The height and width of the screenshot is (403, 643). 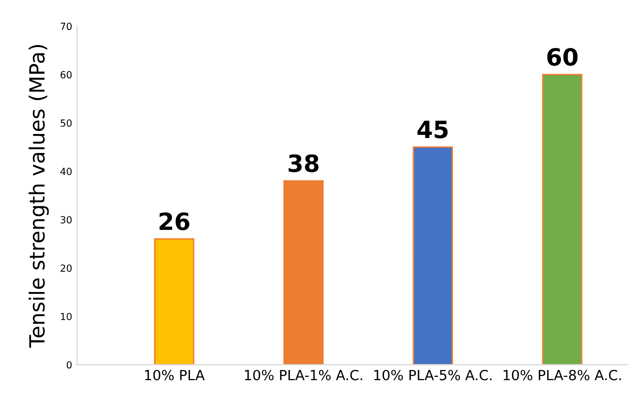 I want to click on y-tick-label: 0, so click(x=69, y=365).